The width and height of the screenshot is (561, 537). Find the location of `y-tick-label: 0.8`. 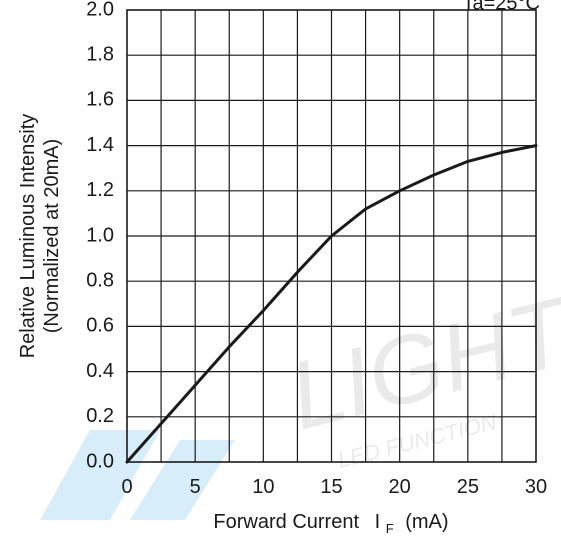

y-tick-label: 0.8 is located at coordinates (100, 280).